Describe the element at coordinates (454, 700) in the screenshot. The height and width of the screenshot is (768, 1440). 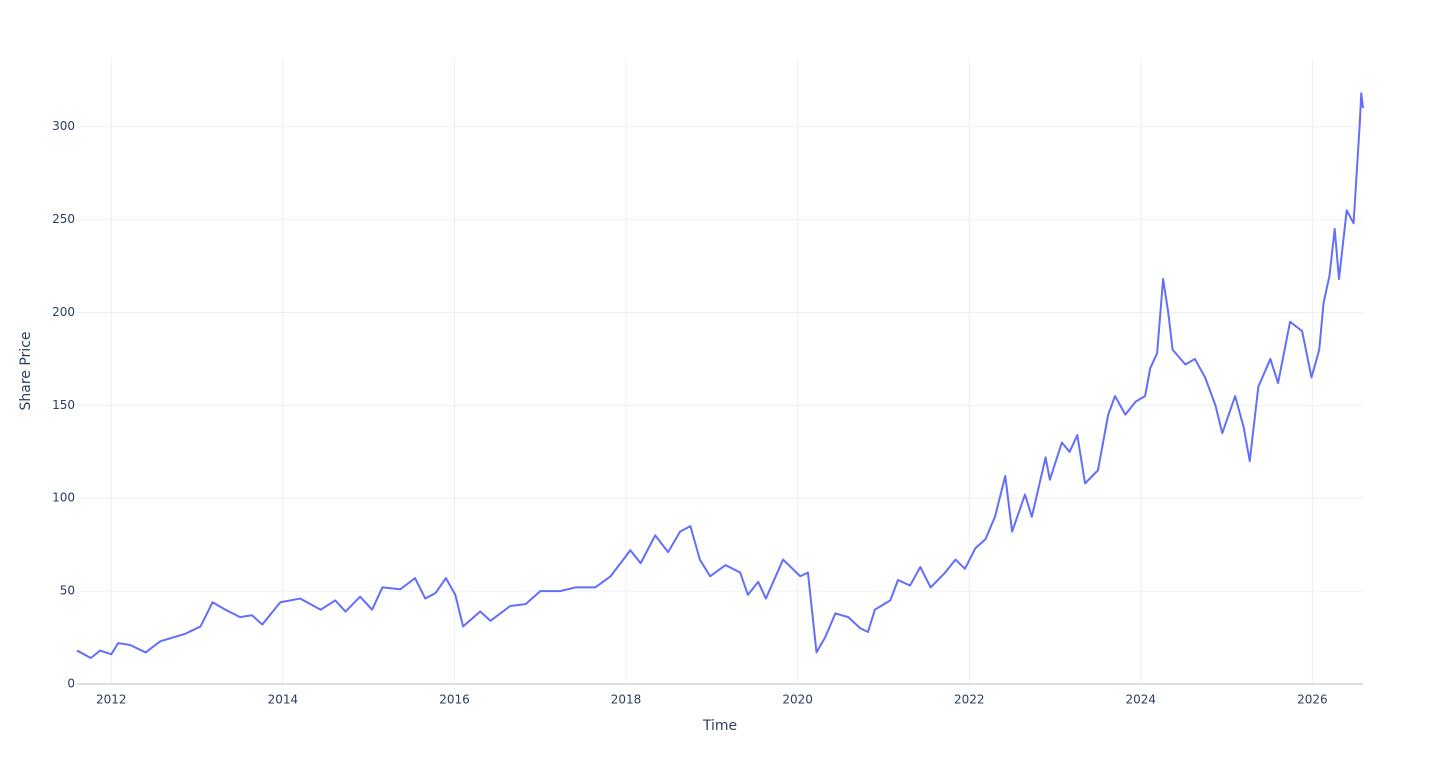
I see `x-tick-label: 2016` at that location.